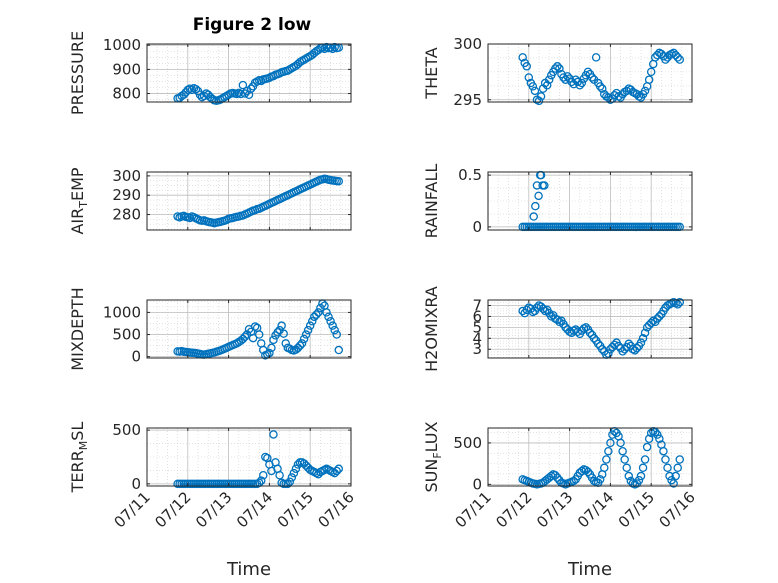 The width and height of the screenshot is (778, 583). Describe the element at coordinates (431, 436) in the screenshot. I see `y-axis-label-rest: LUX` at that location.